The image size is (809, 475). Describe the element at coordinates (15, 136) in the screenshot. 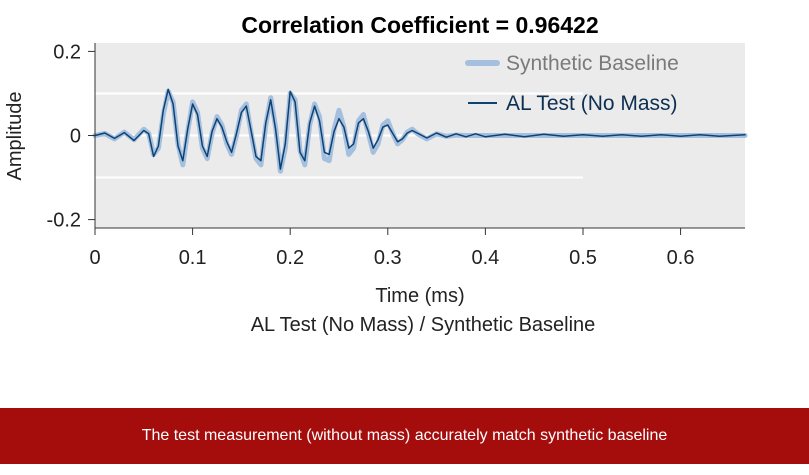

I see `y-axis-label: Amplitude` at that location.